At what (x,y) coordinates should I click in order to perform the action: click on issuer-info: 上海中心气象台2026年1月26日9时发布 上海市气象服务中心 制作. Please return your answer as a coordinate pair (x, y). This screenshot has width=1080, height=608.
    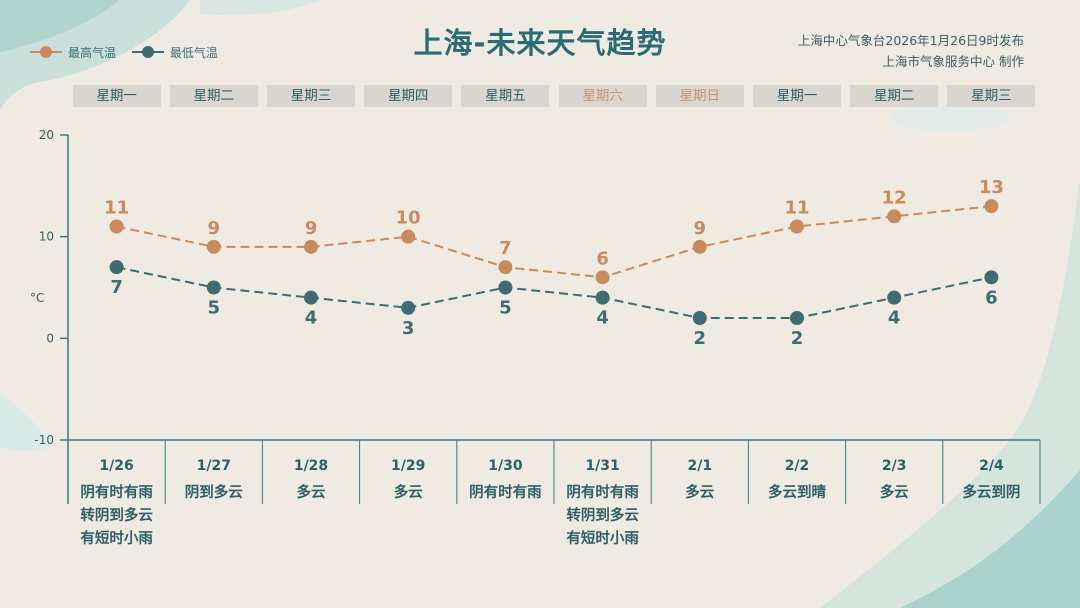
    Looking at the image, I should click on (911, 51).